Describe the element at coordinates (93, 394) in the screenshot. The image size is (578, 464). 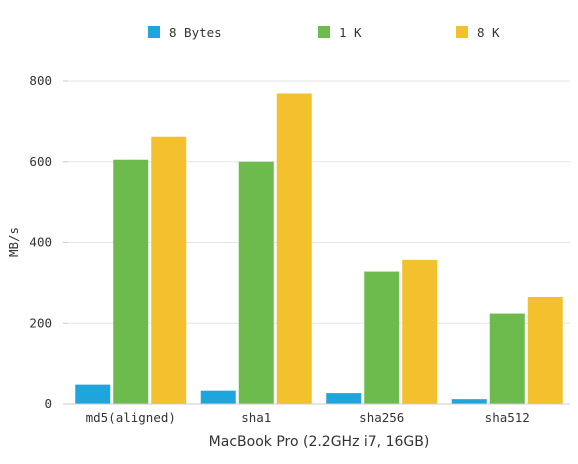
I see `bar-md5-aligned--8-bytes` at that location.